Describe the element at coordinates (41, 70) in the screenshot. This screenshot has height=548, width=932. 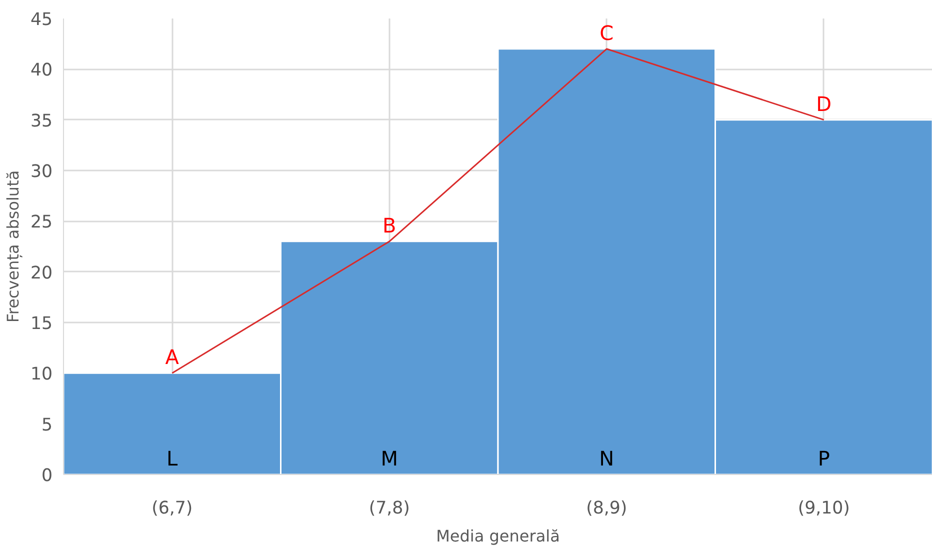
I see `y-tick-label: 40` at that location.